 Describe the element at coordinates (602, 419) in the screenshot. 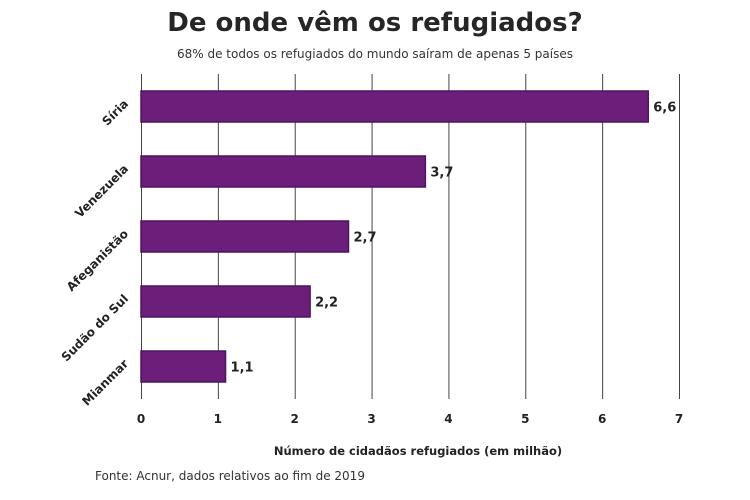

I see `x-tick-label: 6` at that location.